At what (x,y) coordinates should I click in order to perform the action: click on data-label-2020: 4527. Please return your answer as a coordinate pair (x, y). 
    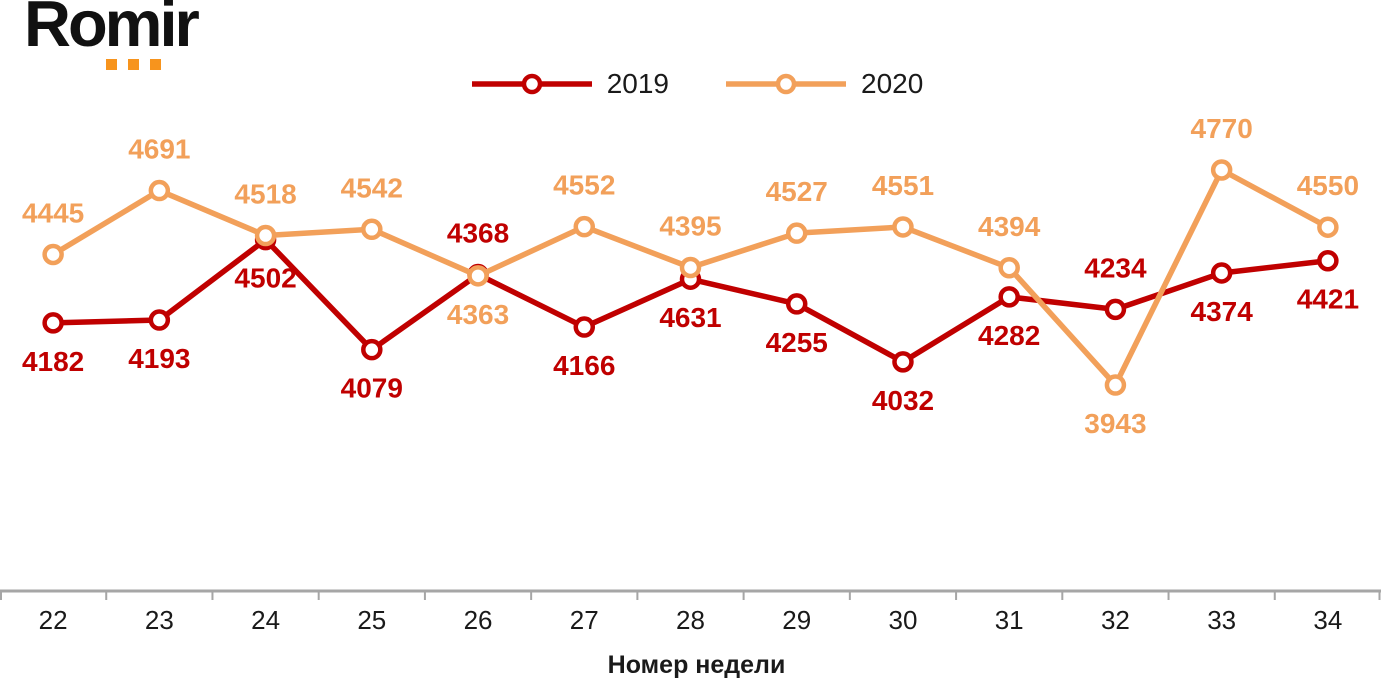
    Looking at the image, I should click on (797, 191).